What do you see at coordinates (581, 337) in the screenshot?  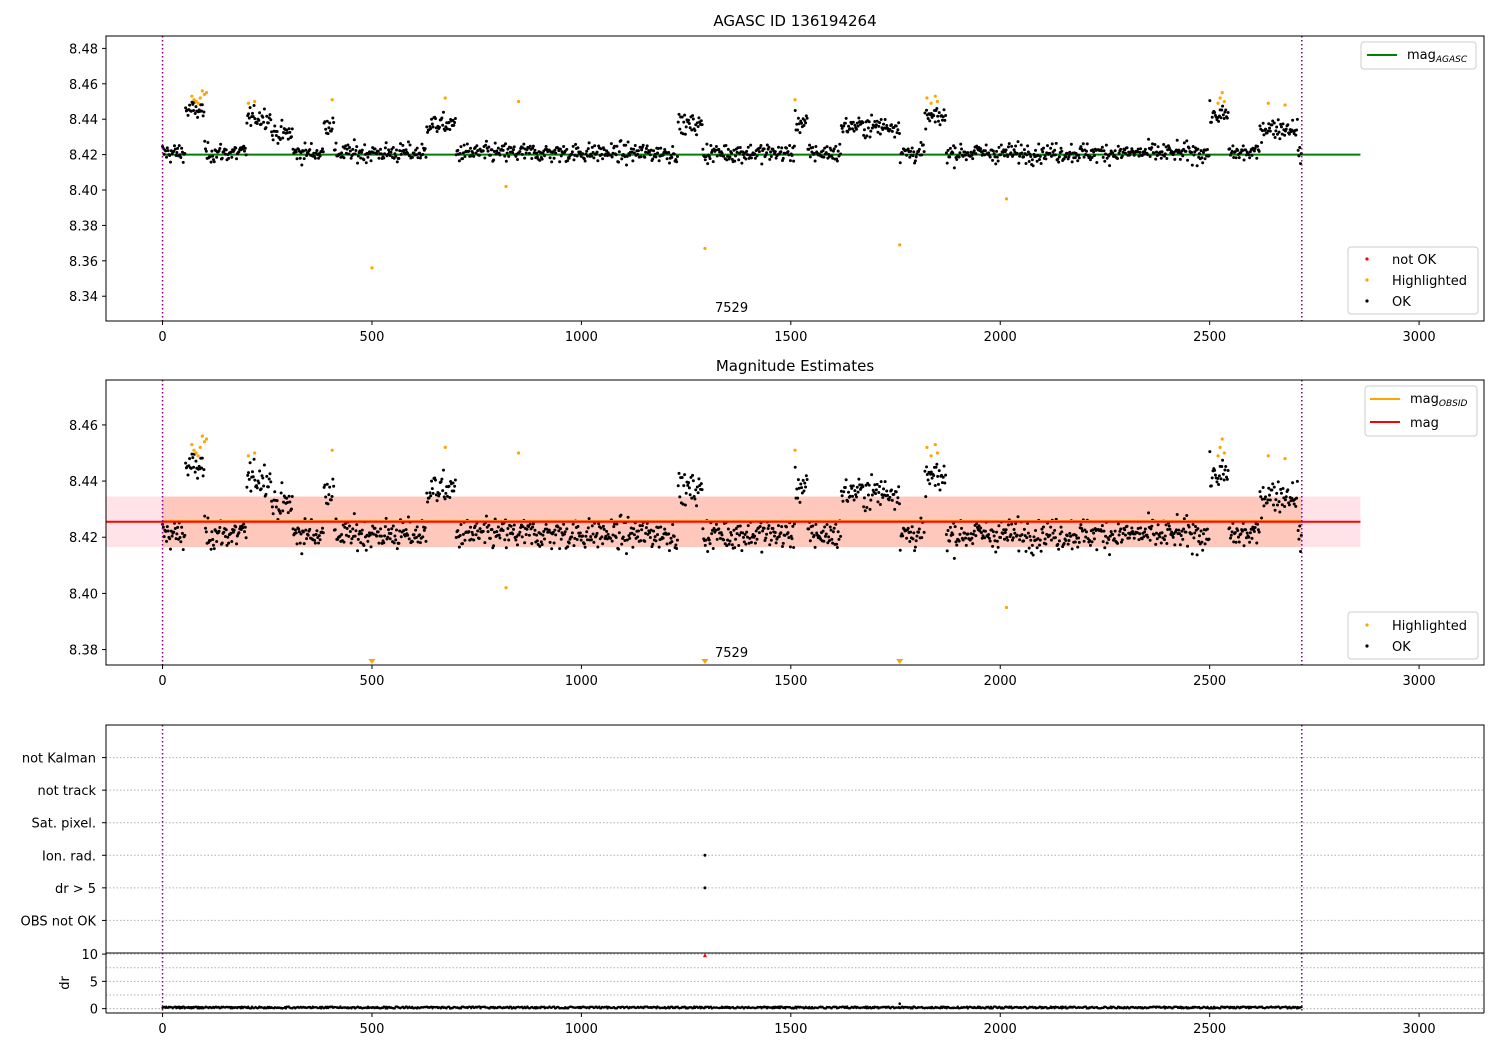 I see `x-tick-label: 1000` at bounding box center [581, 337].